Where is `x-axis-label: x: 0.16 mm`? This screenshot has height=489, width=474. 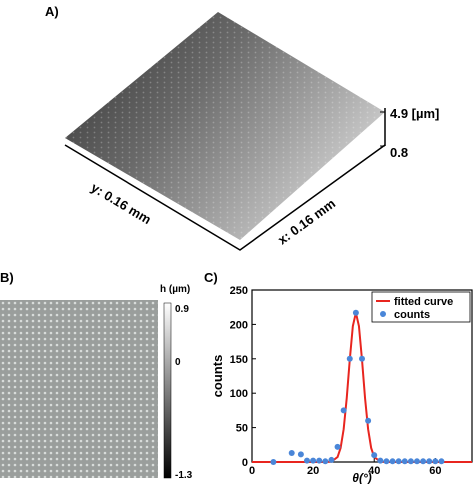
x-axis-label: x: 0.16 mm is located at coordinates (306, 222).